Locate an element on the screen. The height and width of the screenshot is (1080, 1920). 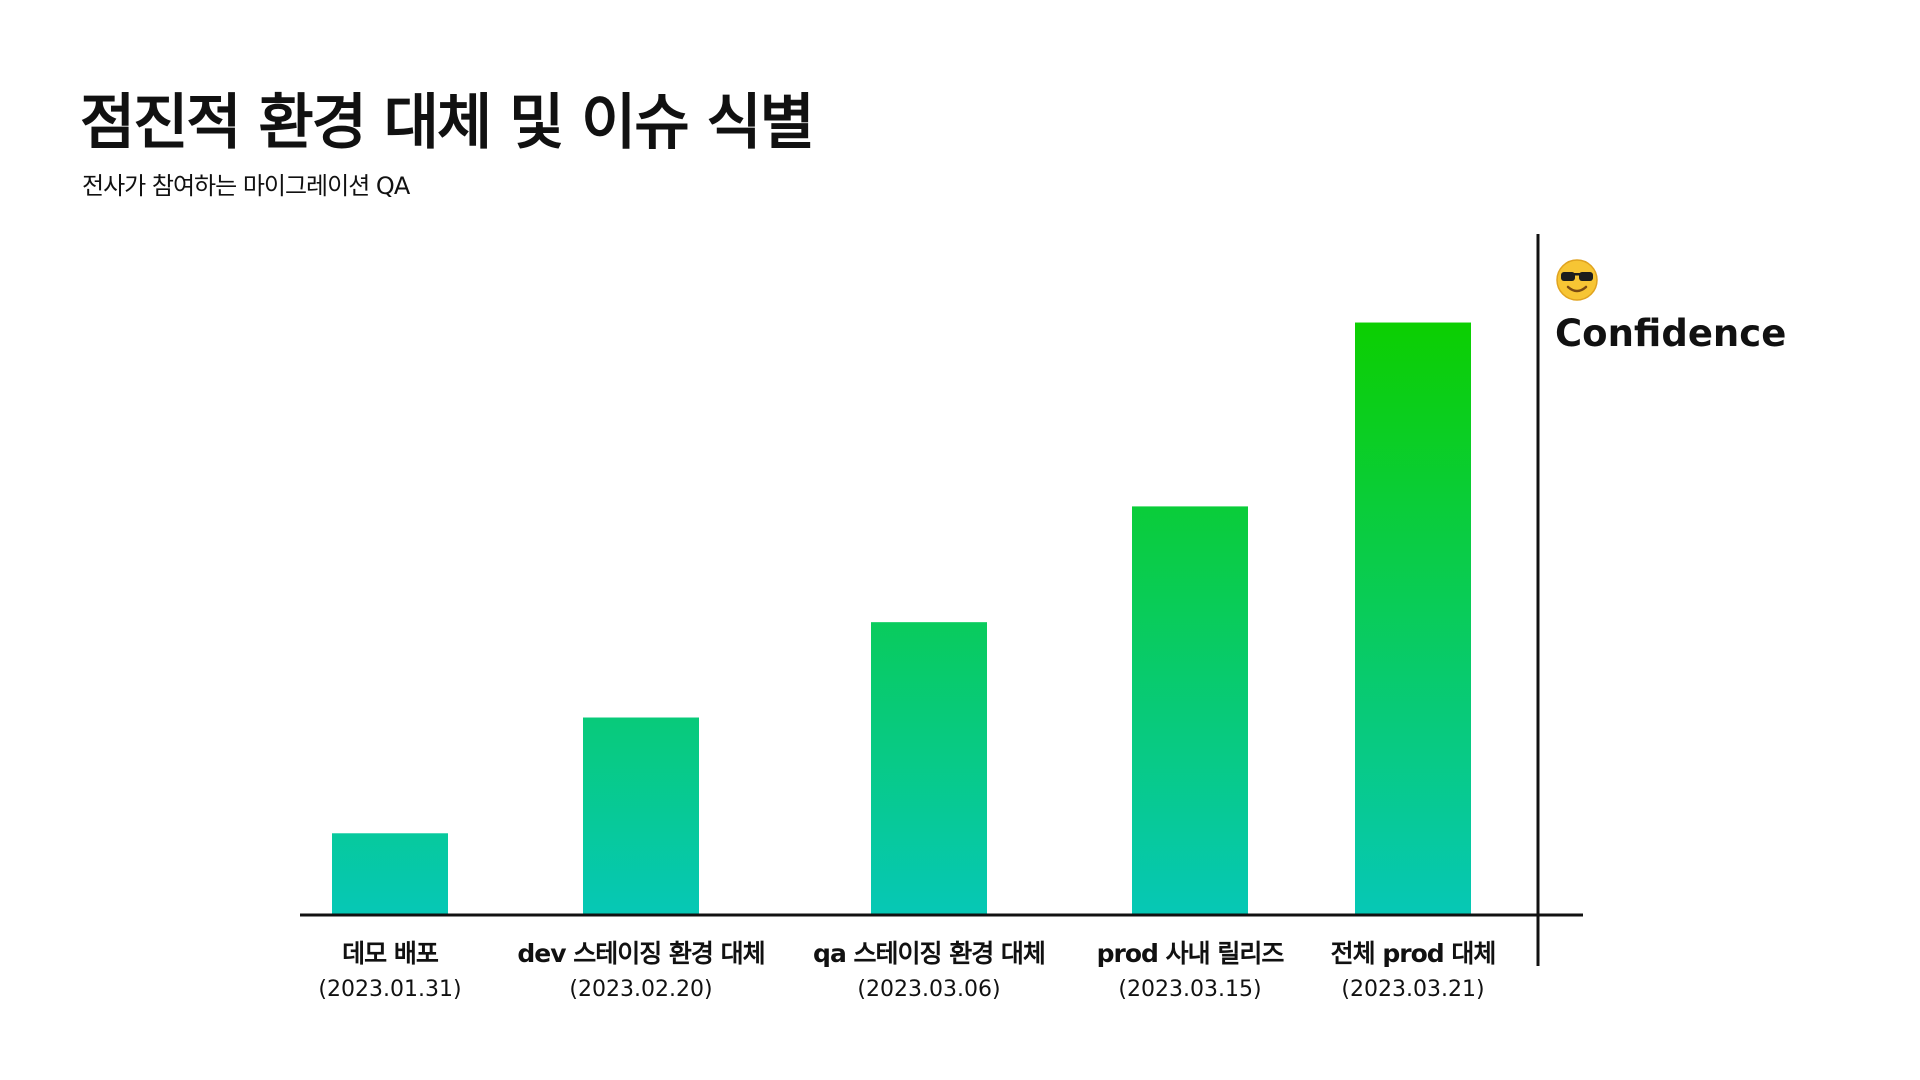
category-label-3: qa 스테이징 환경 대체 is located at coordinates (929, 953).